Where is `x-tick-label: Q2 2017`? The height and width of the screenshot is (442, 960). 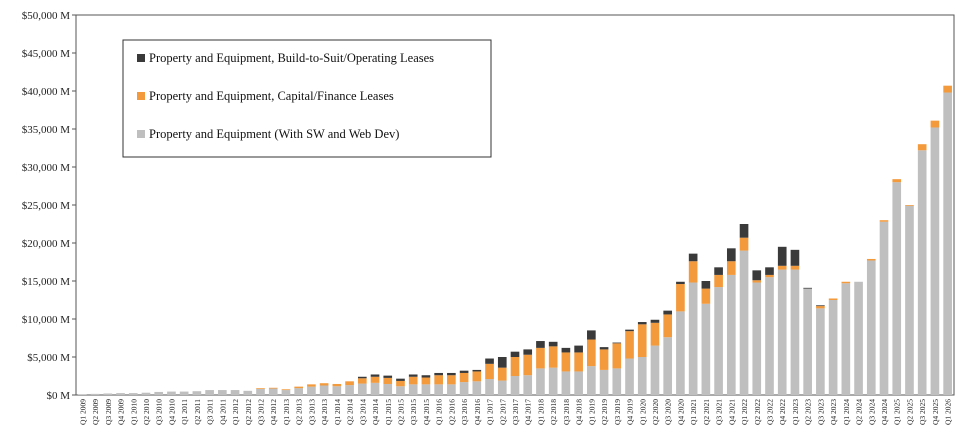
x-tick-label: Q2 2017 is located at coordinates (502, 412).